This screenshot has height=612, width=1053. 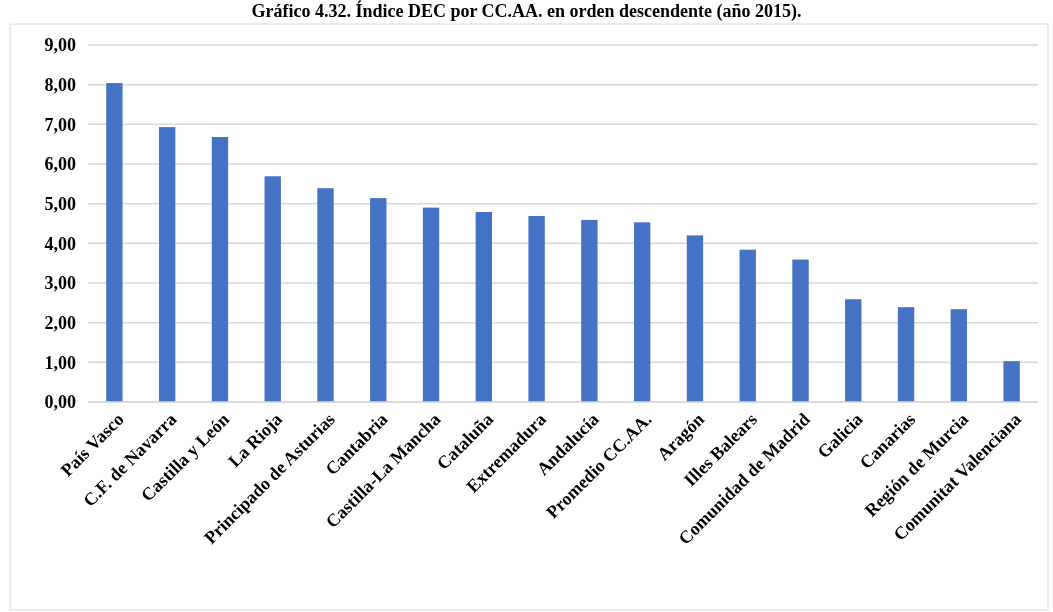 What do you see at coordinates (60, 322) in the screenshot?
I see `y-tick-label: 2,00` at bounding box center [60, 322].